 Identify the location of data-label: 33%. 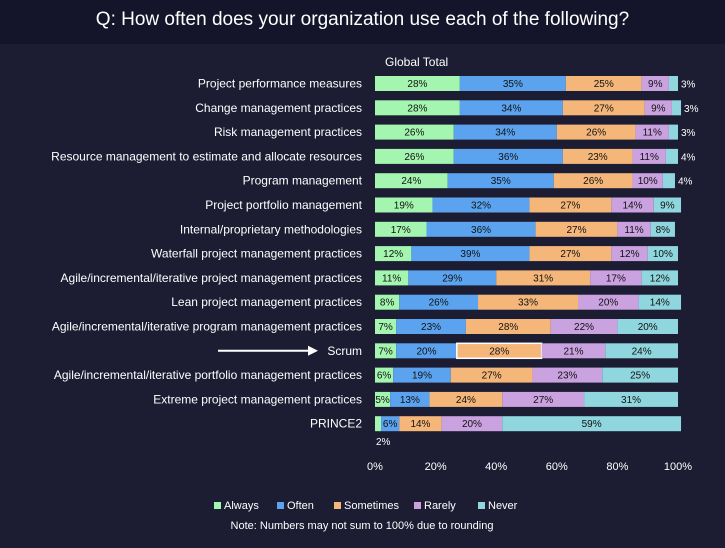
(528, 303).